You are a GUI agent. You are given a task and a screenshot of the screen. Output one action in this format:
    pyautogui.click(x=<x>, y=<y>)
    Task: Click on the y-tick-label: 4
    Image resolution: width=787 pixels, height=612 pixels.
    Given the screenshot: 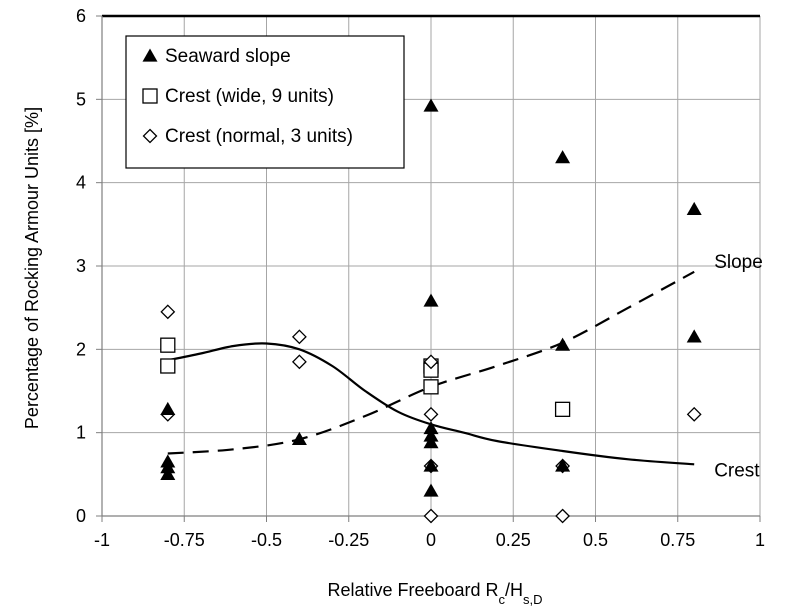 What is the action you would take?
    pyautogui.click(x=81, y=183)
    